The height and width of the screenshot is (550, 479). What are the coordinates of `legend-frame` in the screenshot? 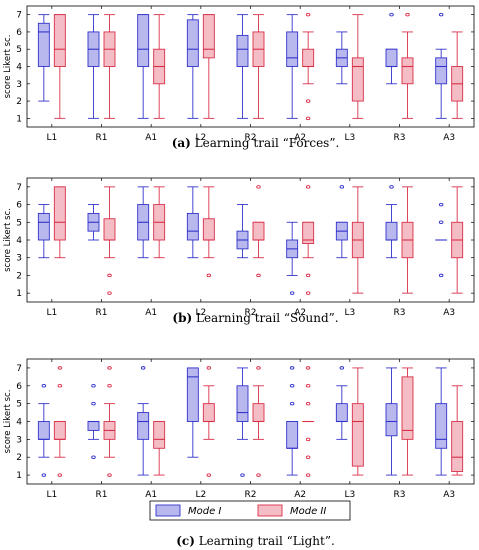 It's located at (250, 510).